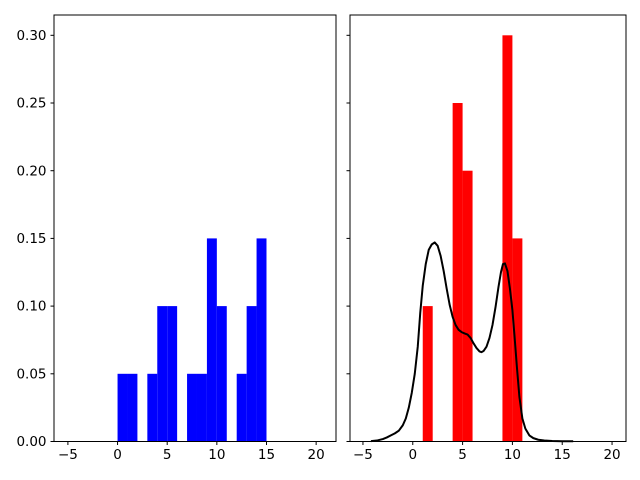 The height and width of the screenshot is (480, 640). Describe the element at coordinates (31, 307) in the screenshot. I see `y-tick-label: 0.10` at that location.